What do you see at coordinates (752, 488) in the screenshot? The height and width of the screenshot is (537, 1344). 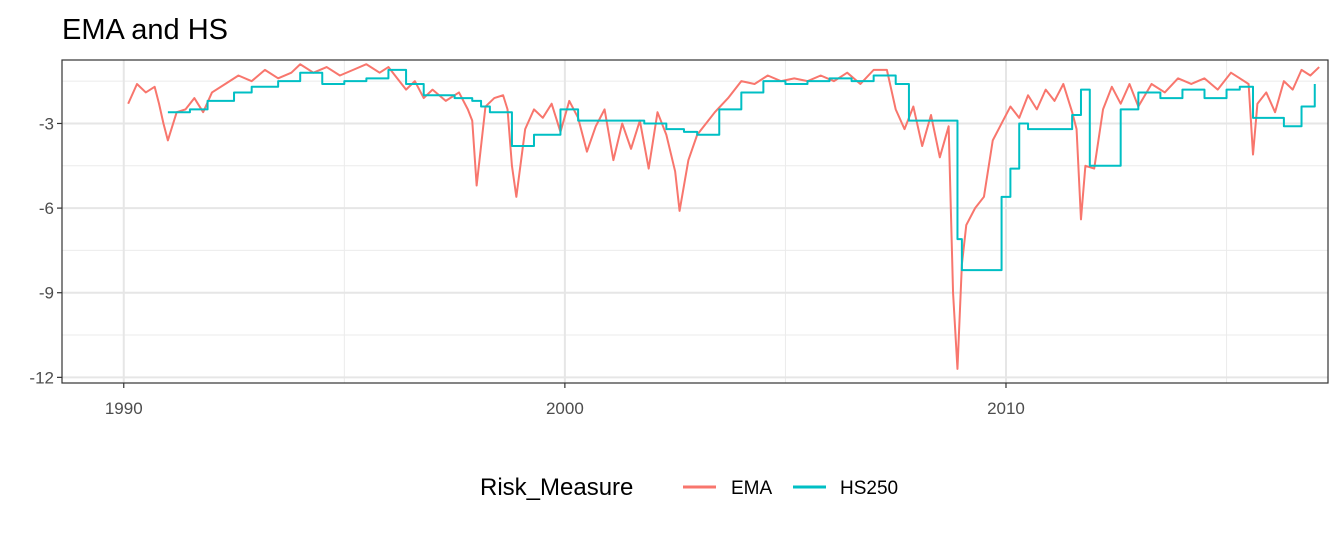 I see `legend-label-ema: EMA` at bounding box center [752, 488].